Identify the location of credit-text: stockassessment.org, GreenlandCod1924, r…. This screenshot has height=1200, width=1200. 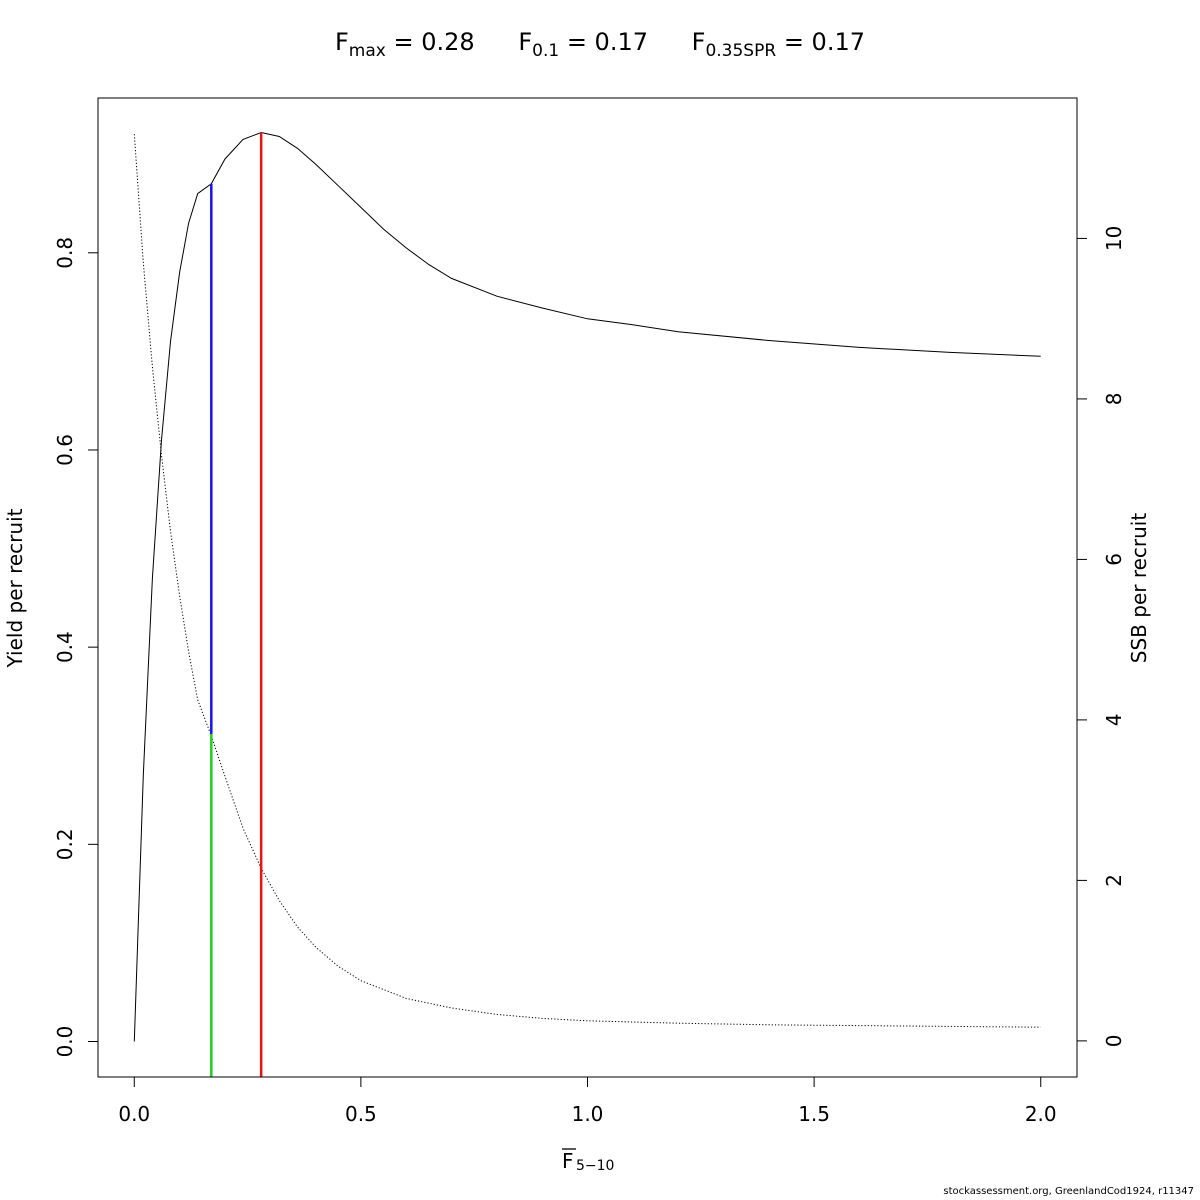
(1068, 1191).